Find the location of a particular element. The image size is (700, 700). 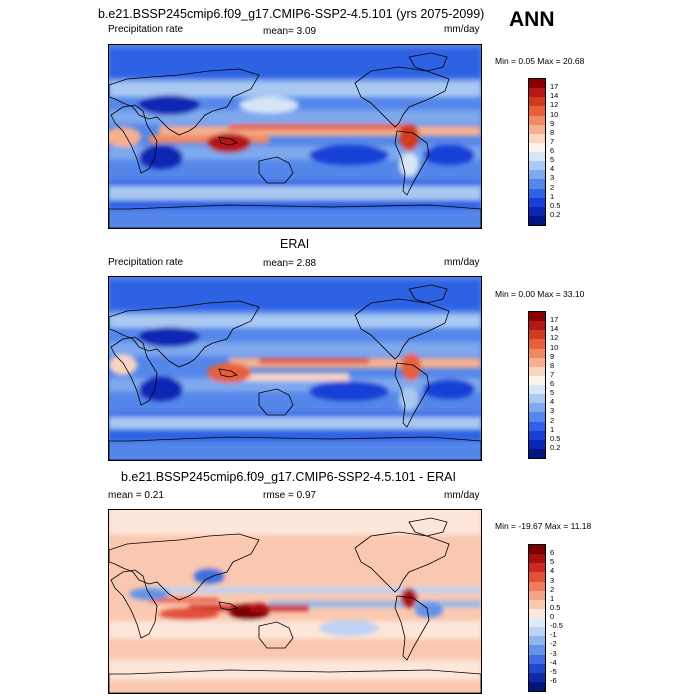

panel-2-units-label: mm/day is located at coordinates (462, 262).